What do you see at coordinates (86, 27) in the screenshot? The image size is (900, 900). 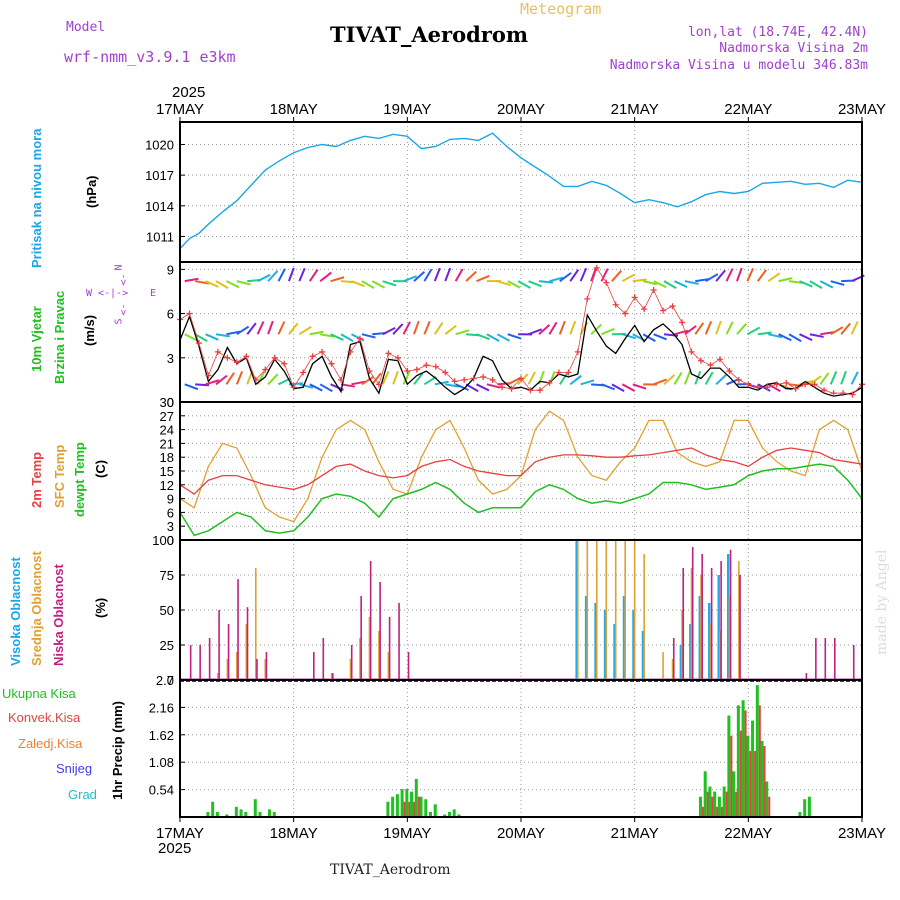 I see `model-label: Model` at bounding box center [86, 27].